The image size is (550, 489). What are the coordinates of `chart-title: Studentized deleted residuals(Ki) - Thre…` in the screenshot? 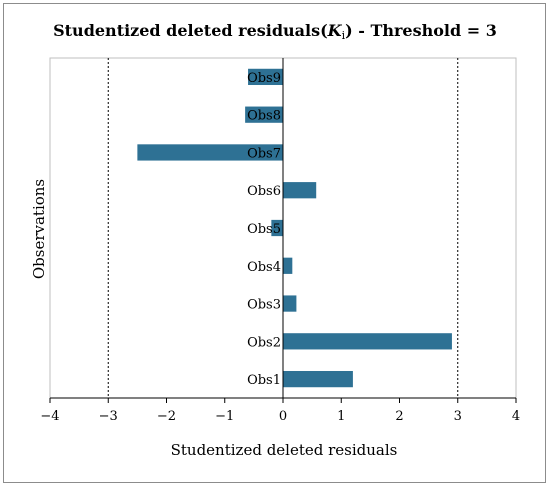 It's located at (275, 31).